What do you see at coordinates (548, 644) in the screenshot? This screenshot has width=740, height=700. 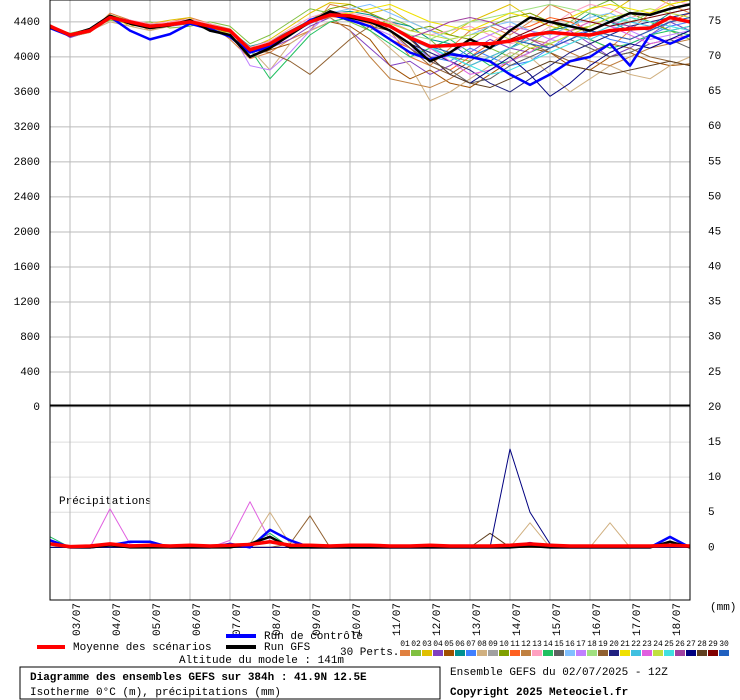 I see `legend-label: 14` at bounding box center [548, 644].